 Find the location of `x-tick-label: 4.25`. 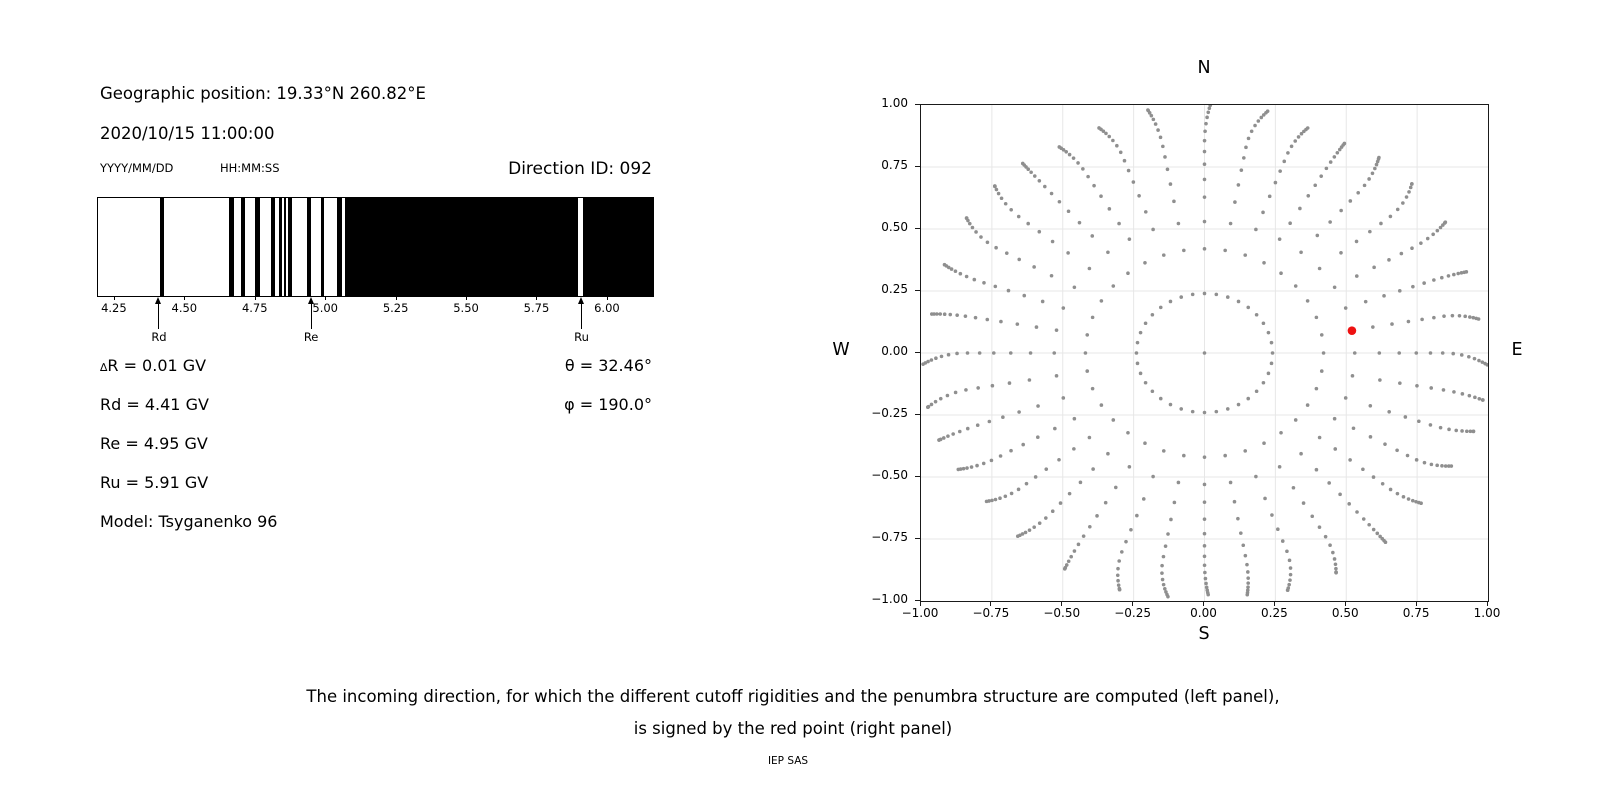

x-tick-label: 4.25 is located at coordinates (114, 308).